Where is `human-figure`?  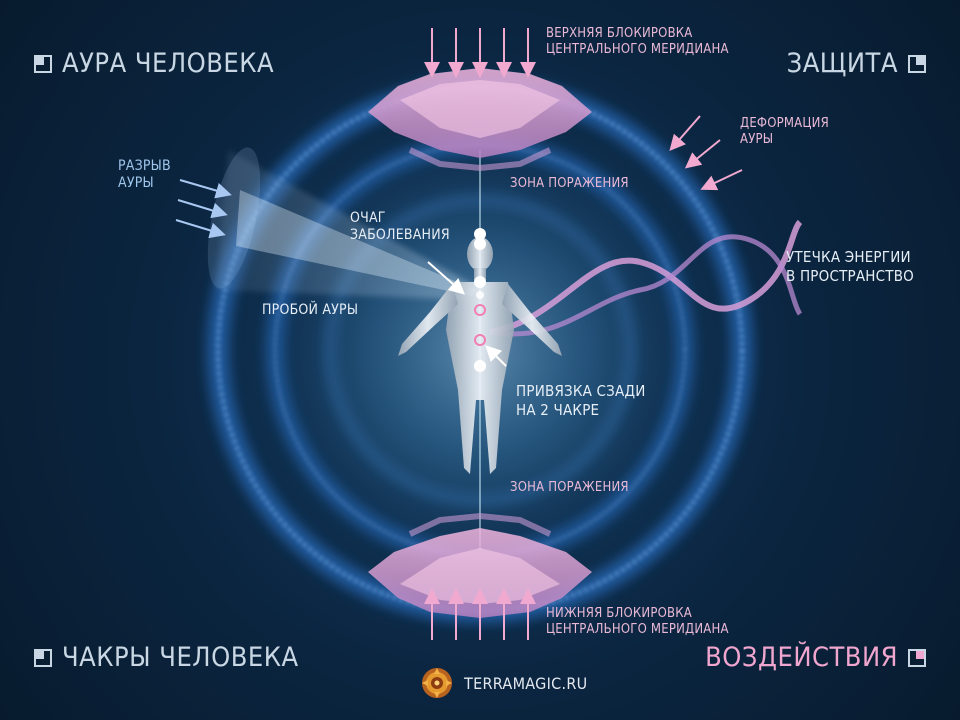 human-figure is located at coordinates (480, 355).